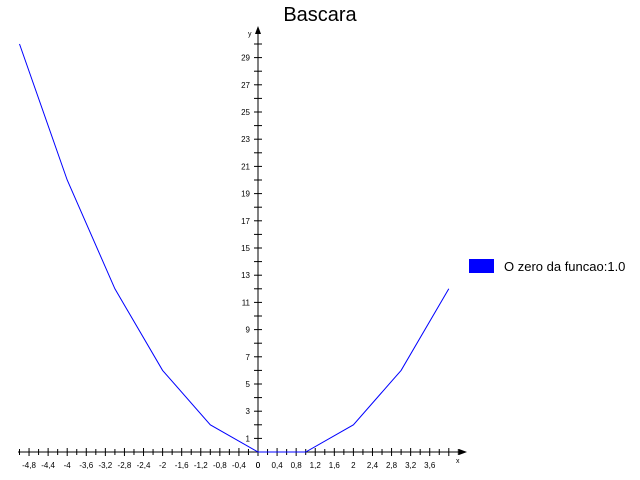 The image size is (640, 480). I want to click on x-tick-label: 3,6, so click(430, 465).